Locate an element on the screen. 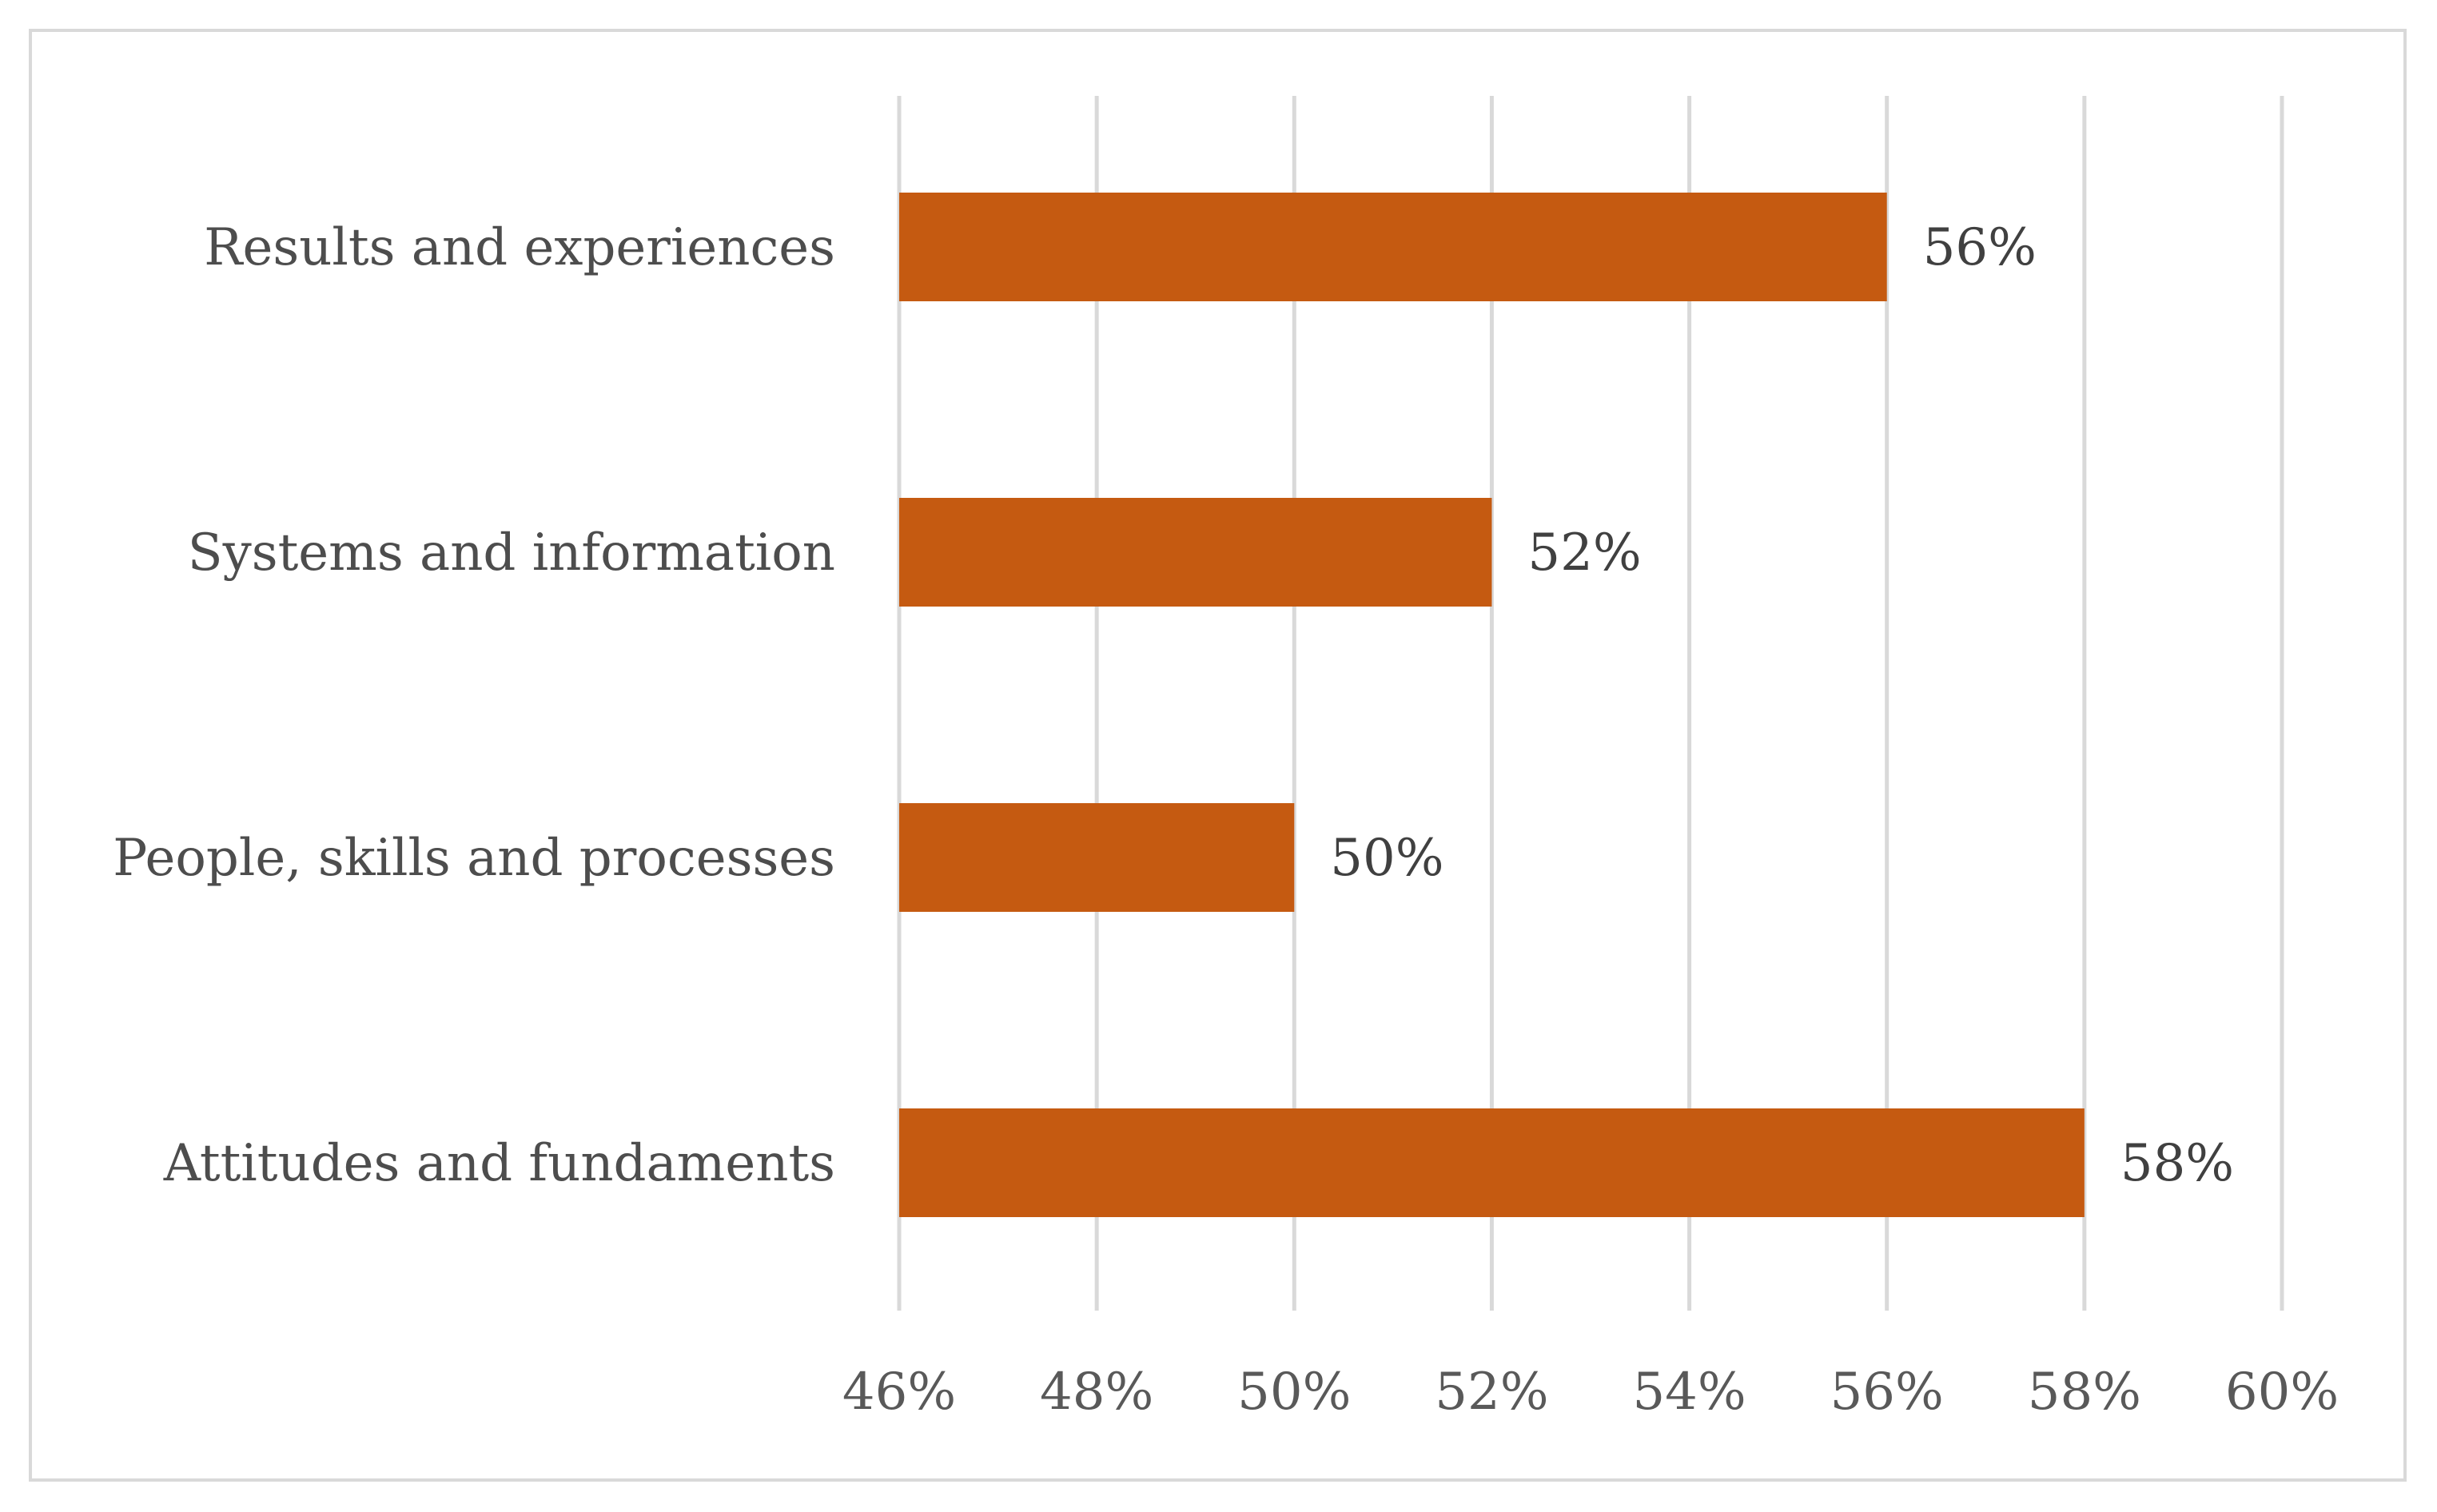  x-tick-label: 48% is located at coordinates (1096, 1392).